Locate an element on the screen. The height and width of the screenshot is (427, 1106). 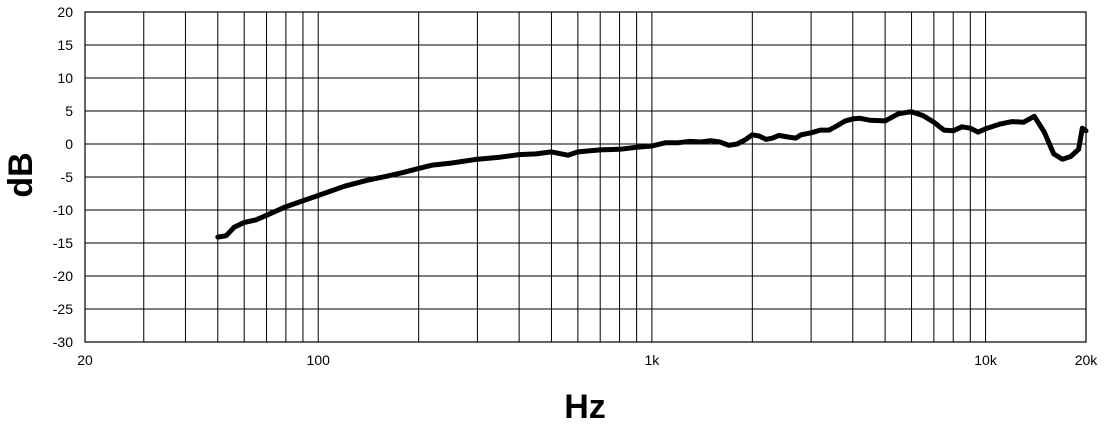
y-tick-label: -10 is located at coordinates (63, 210).